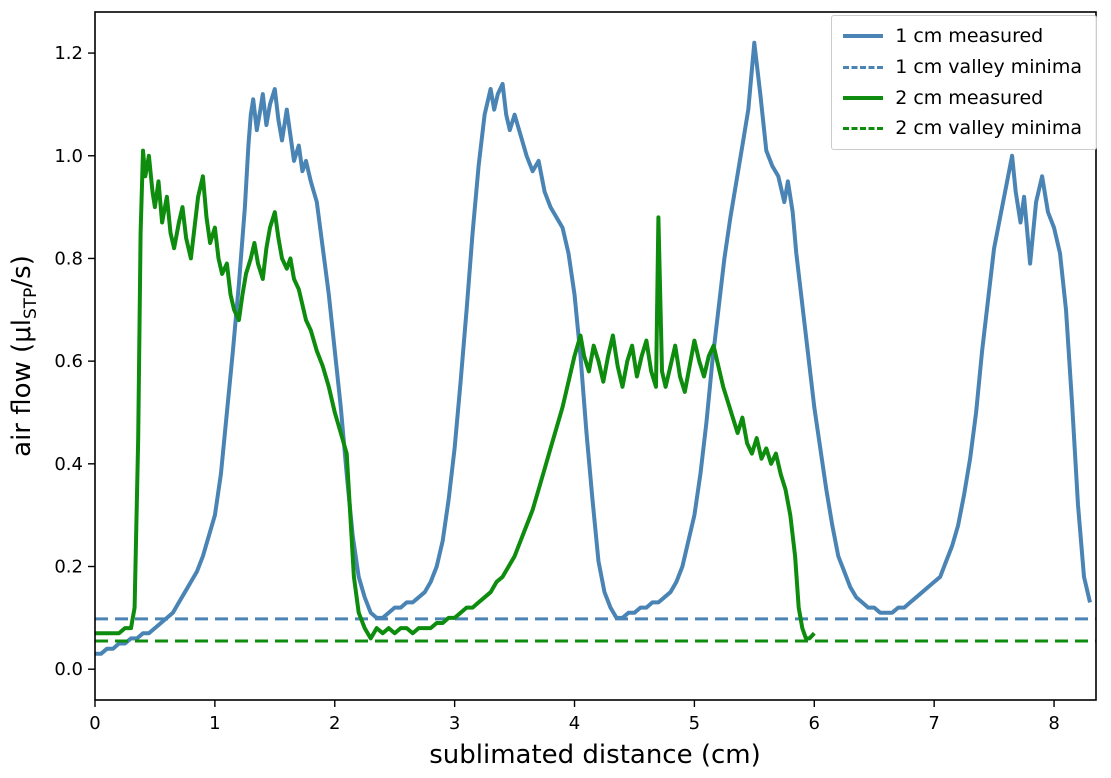 The width and height of the screenshot is (1111, 778). What do you see at coordinates (68, 258) in the screenshot?
I see `y-tick-label: 0.8` at bounding box center [68, 258].